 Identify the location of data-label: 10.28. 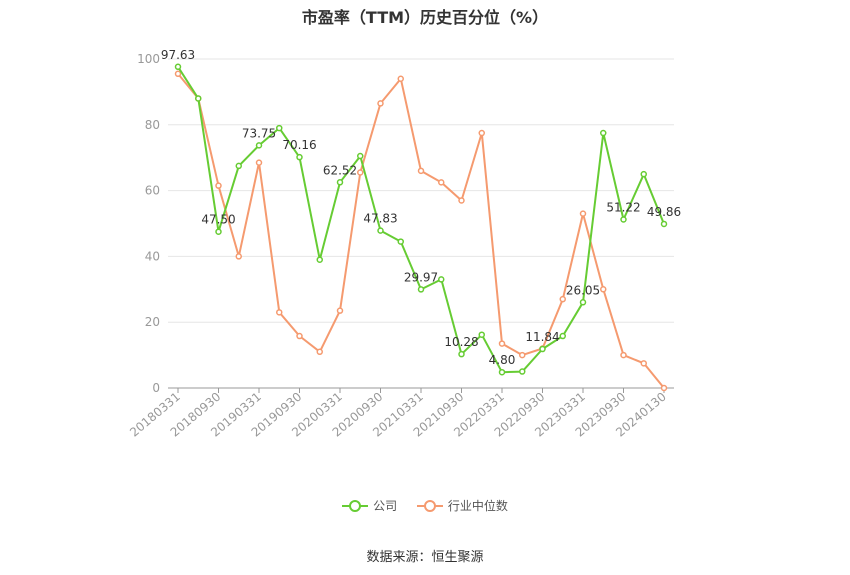
(461, 342).